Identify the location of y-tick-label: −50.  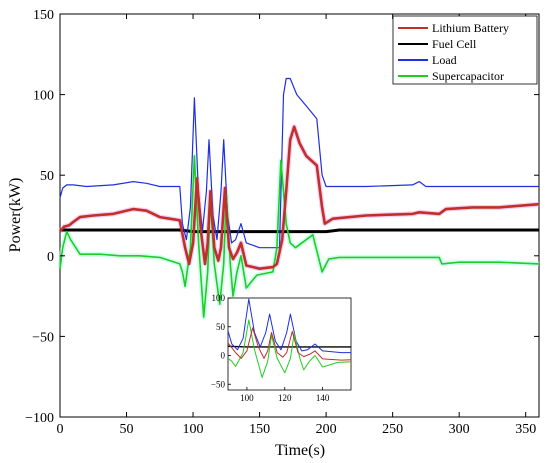
(43, 337).